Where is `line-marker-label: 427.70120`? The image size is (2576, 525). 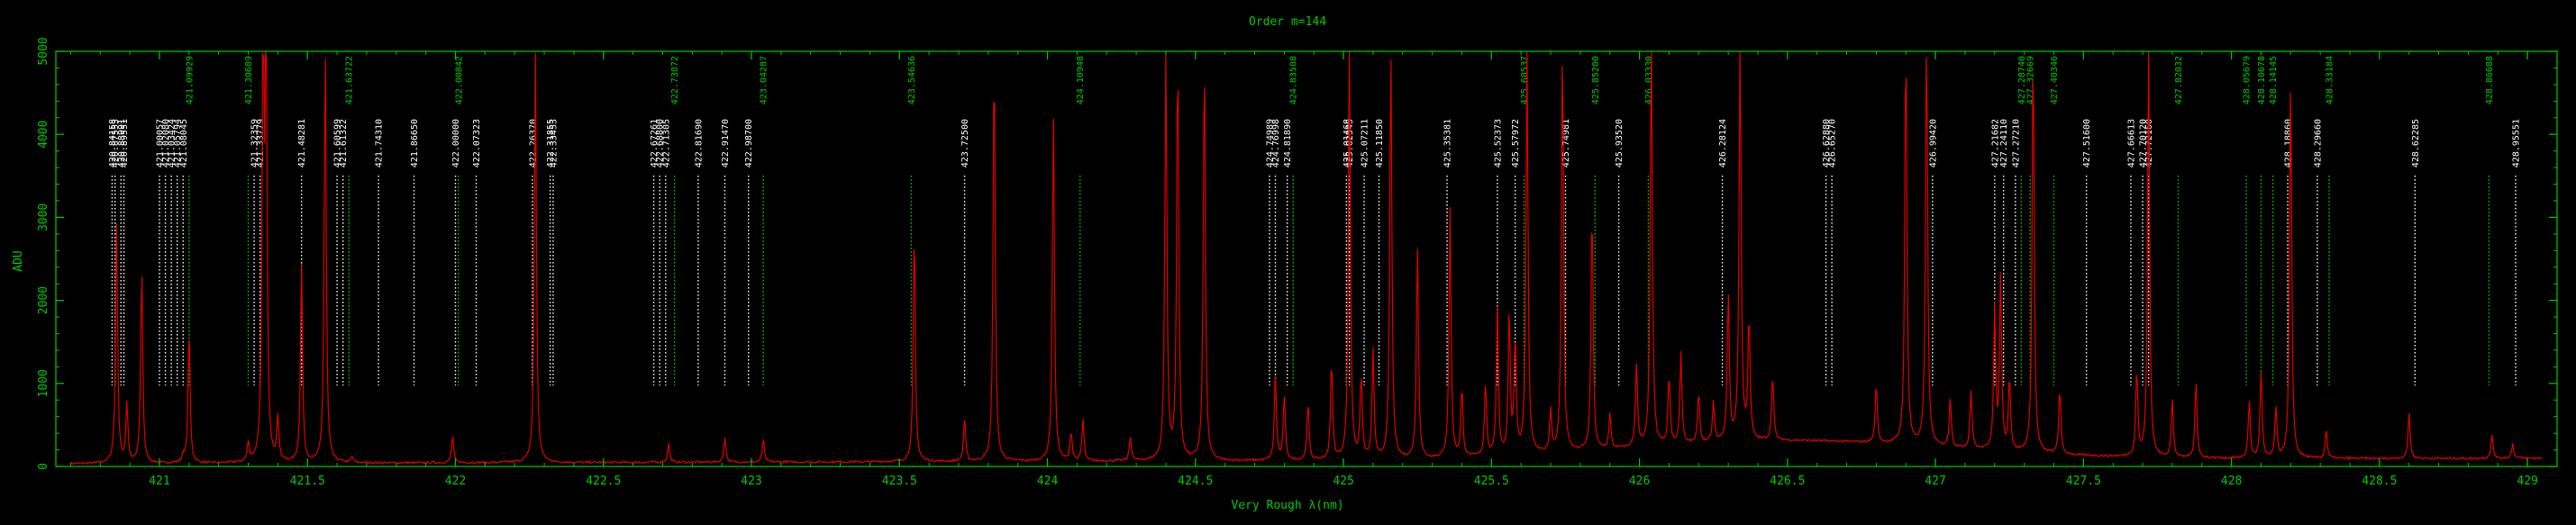 line-marker-label: 427.70120 is located at coordinates (2144, 143).